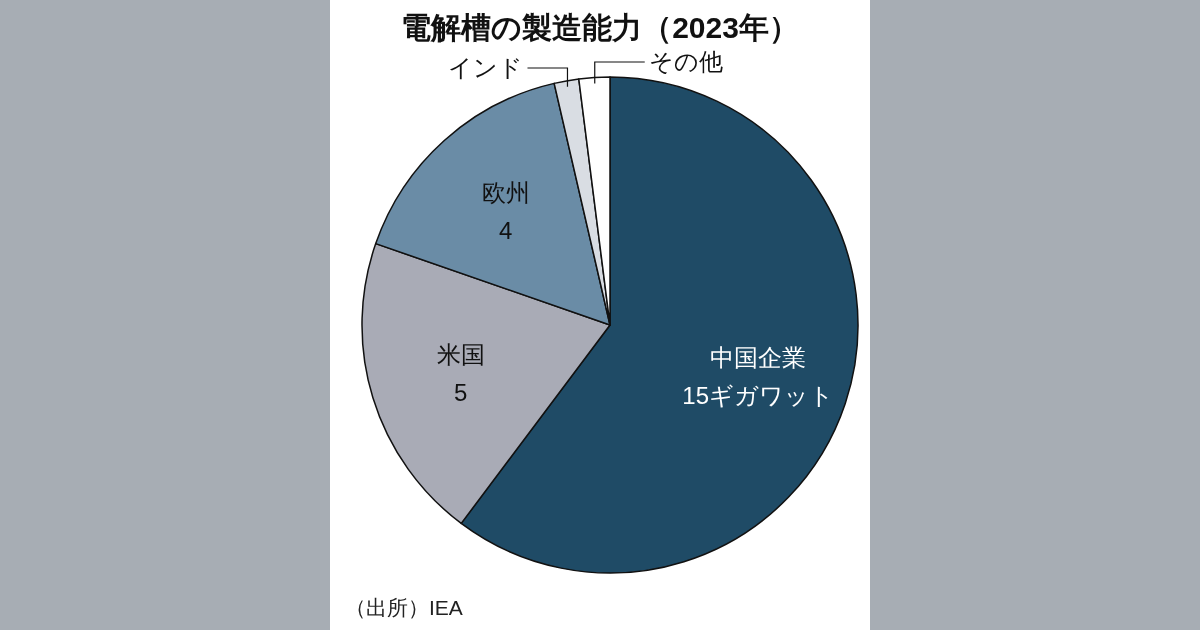  Describe the element at coordinates (758, 358) in the screenshot. I see `slice-label: 中国企業` at that location.